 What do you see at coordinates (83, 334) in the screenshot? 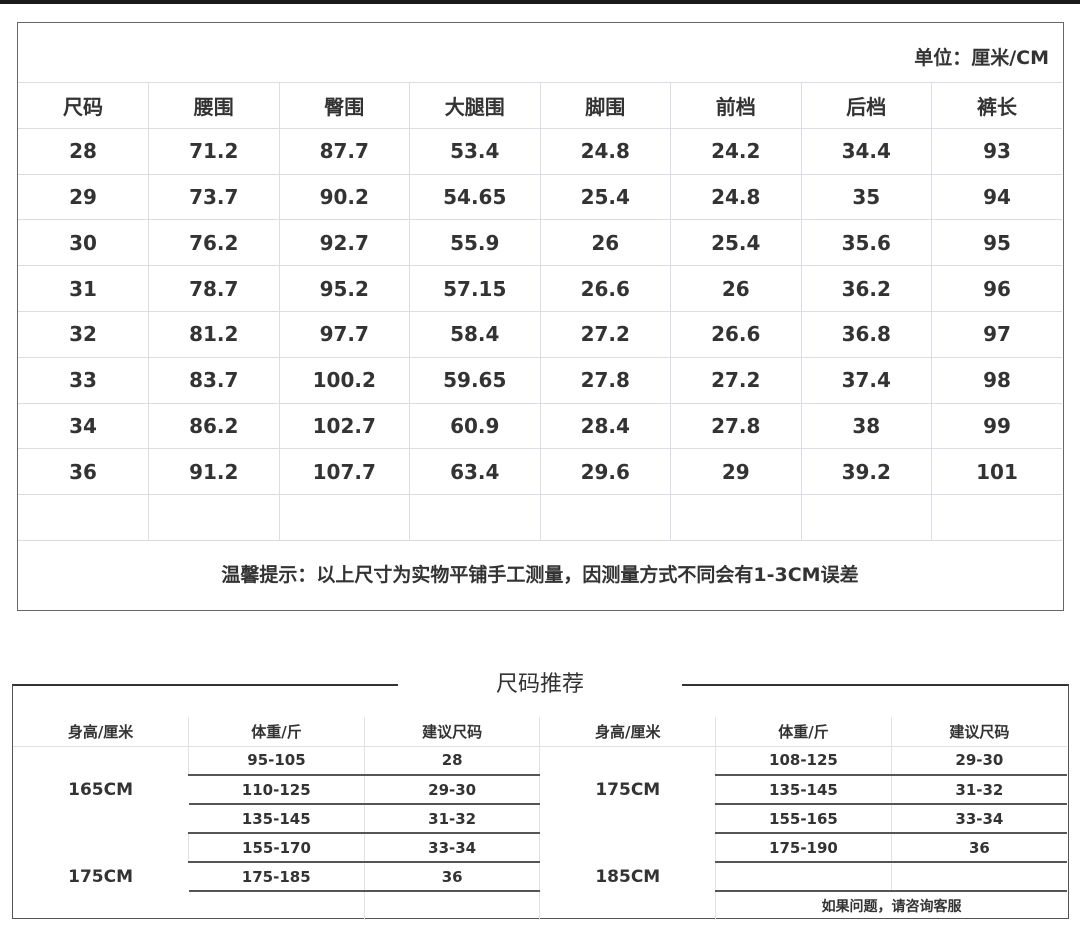
I see `table-cell: 32` at bounding box center [83, 334].